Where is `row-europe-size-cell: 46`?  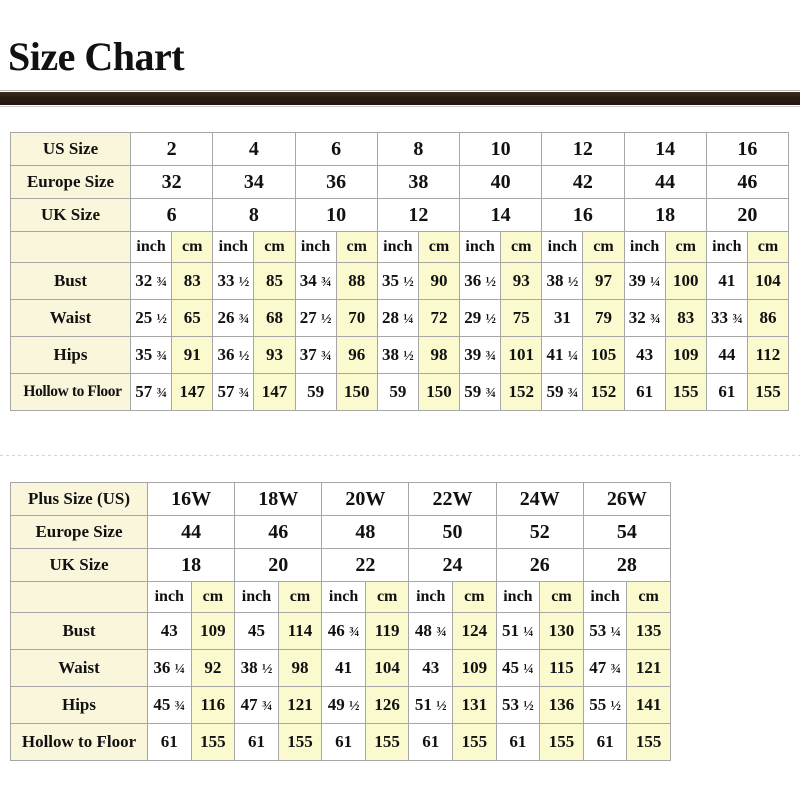 row-europe-size-cell: 46 is located at coordinates (278, 532).